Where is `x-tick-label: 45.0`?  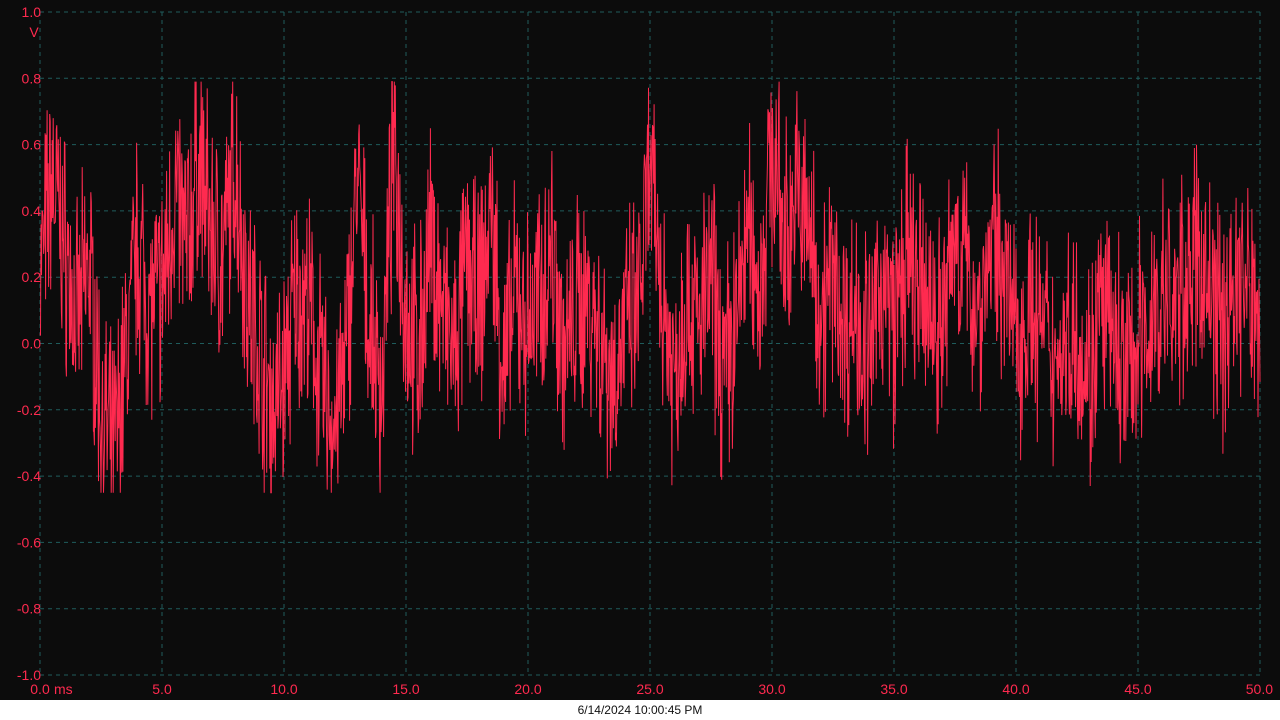 x-tick-label: 45.0 is located at coordinates (1137, 689).